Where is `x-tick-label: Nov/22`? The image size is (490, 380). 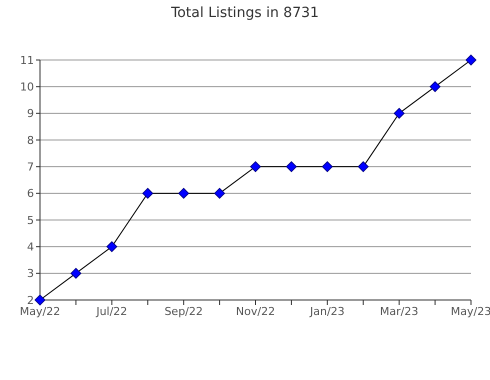 x-tick-label: Nov/22 is located at coordinates (256, 311).